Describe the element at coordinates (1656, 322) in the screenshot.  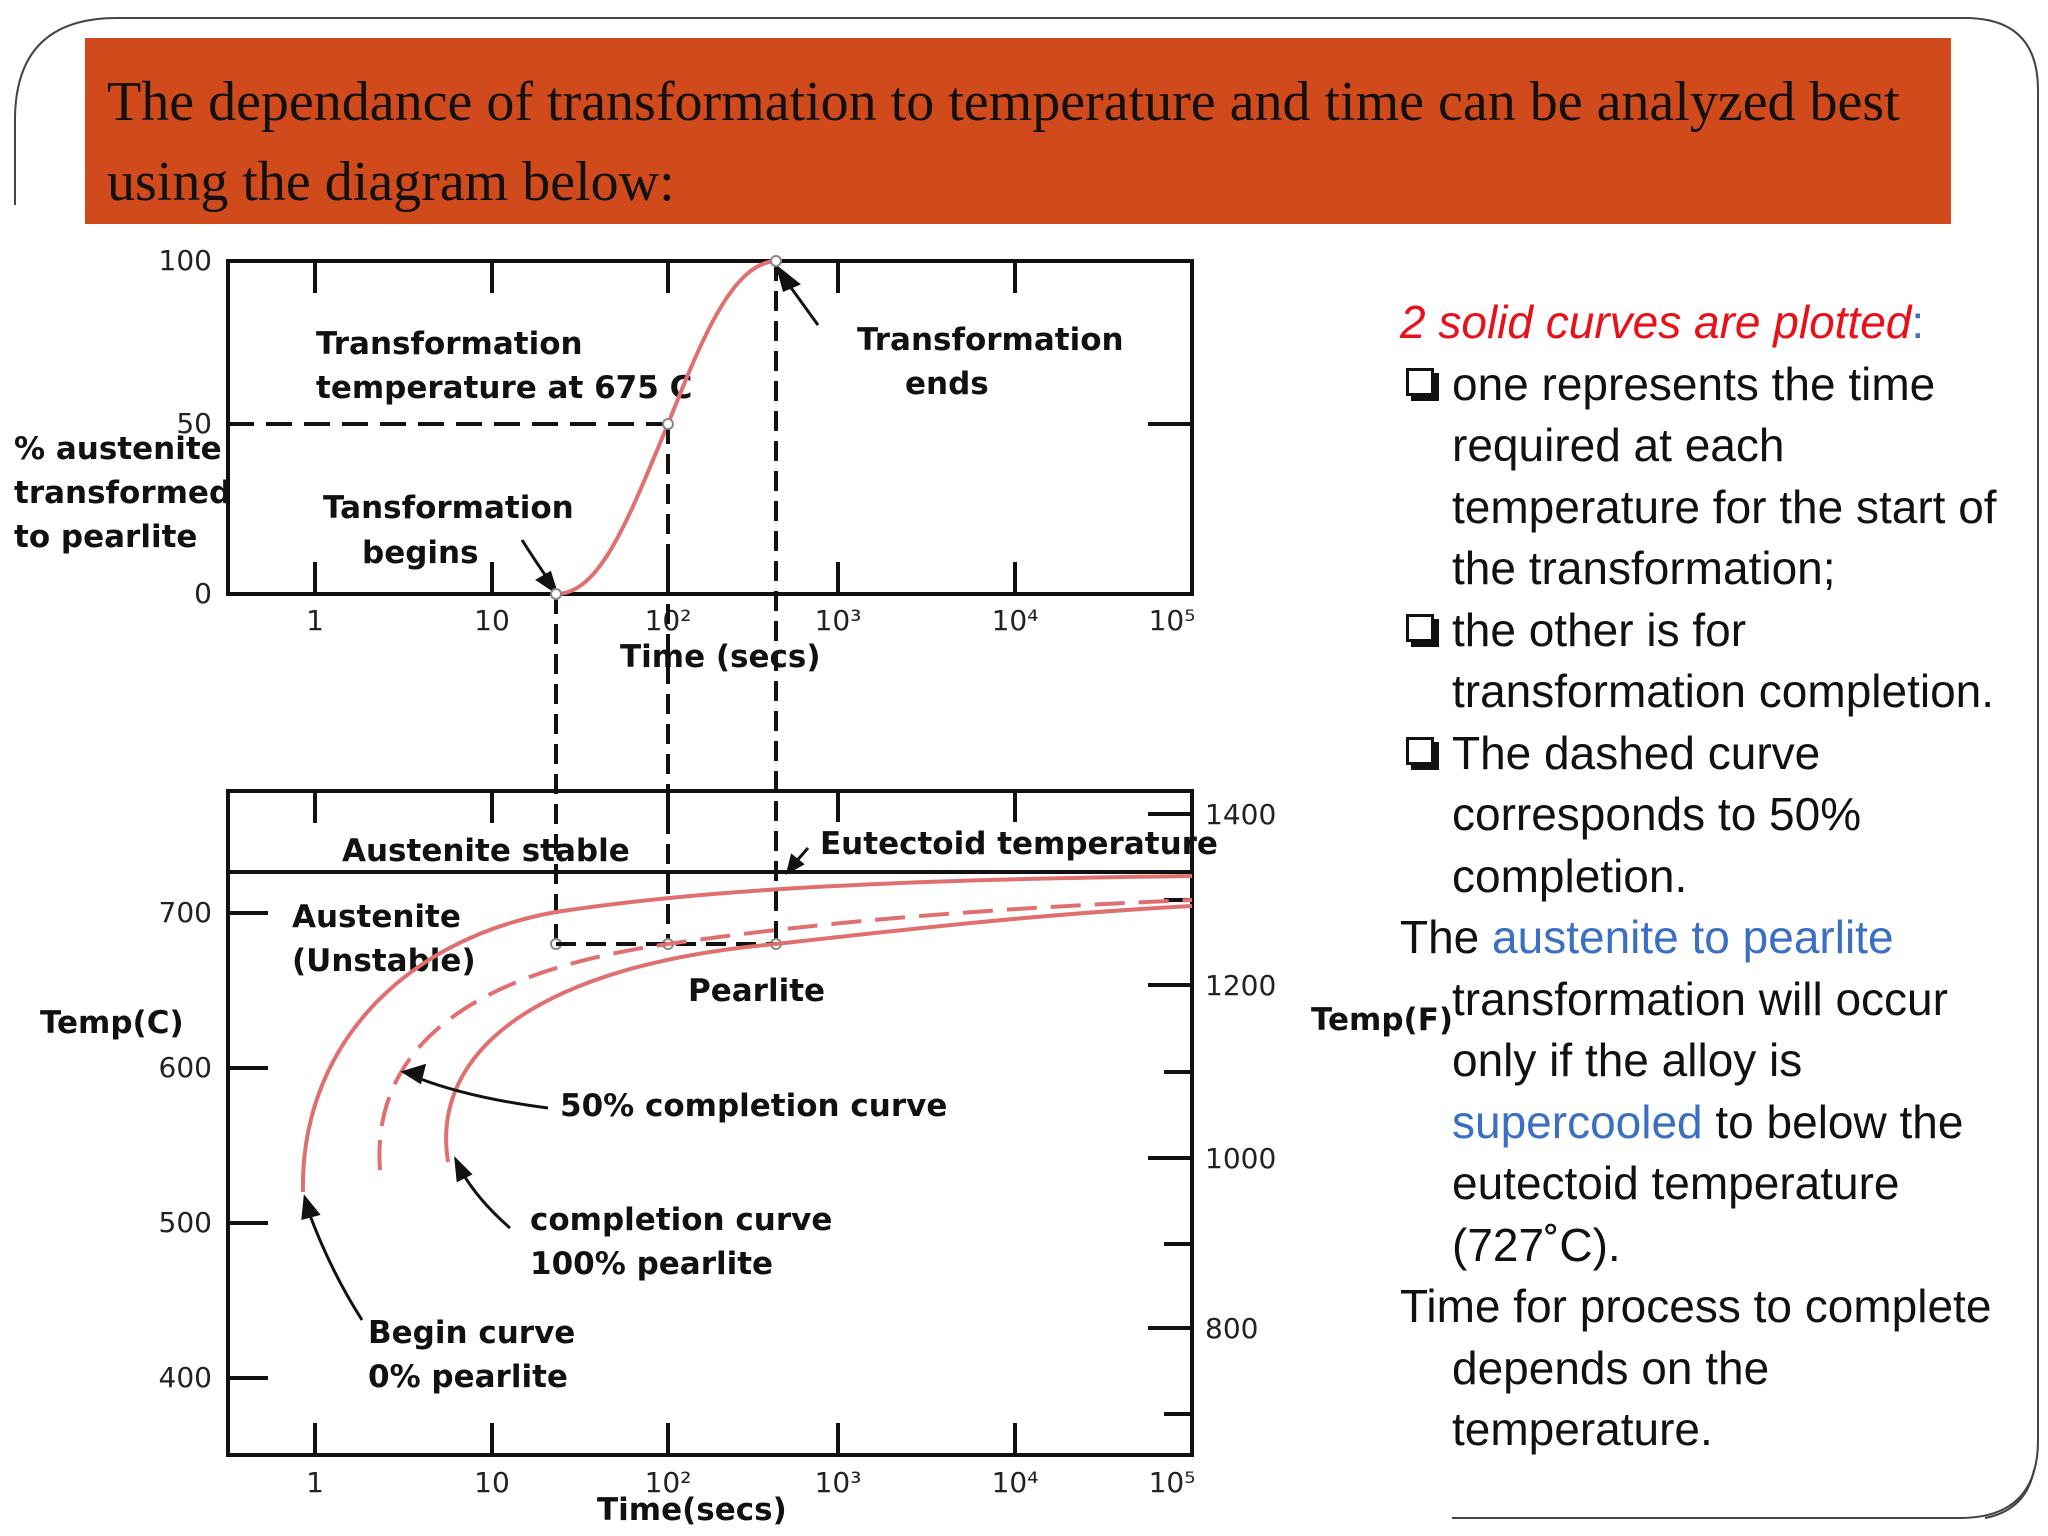
I see `notes-heading-red: 2 solid curves are plotted` at that location.